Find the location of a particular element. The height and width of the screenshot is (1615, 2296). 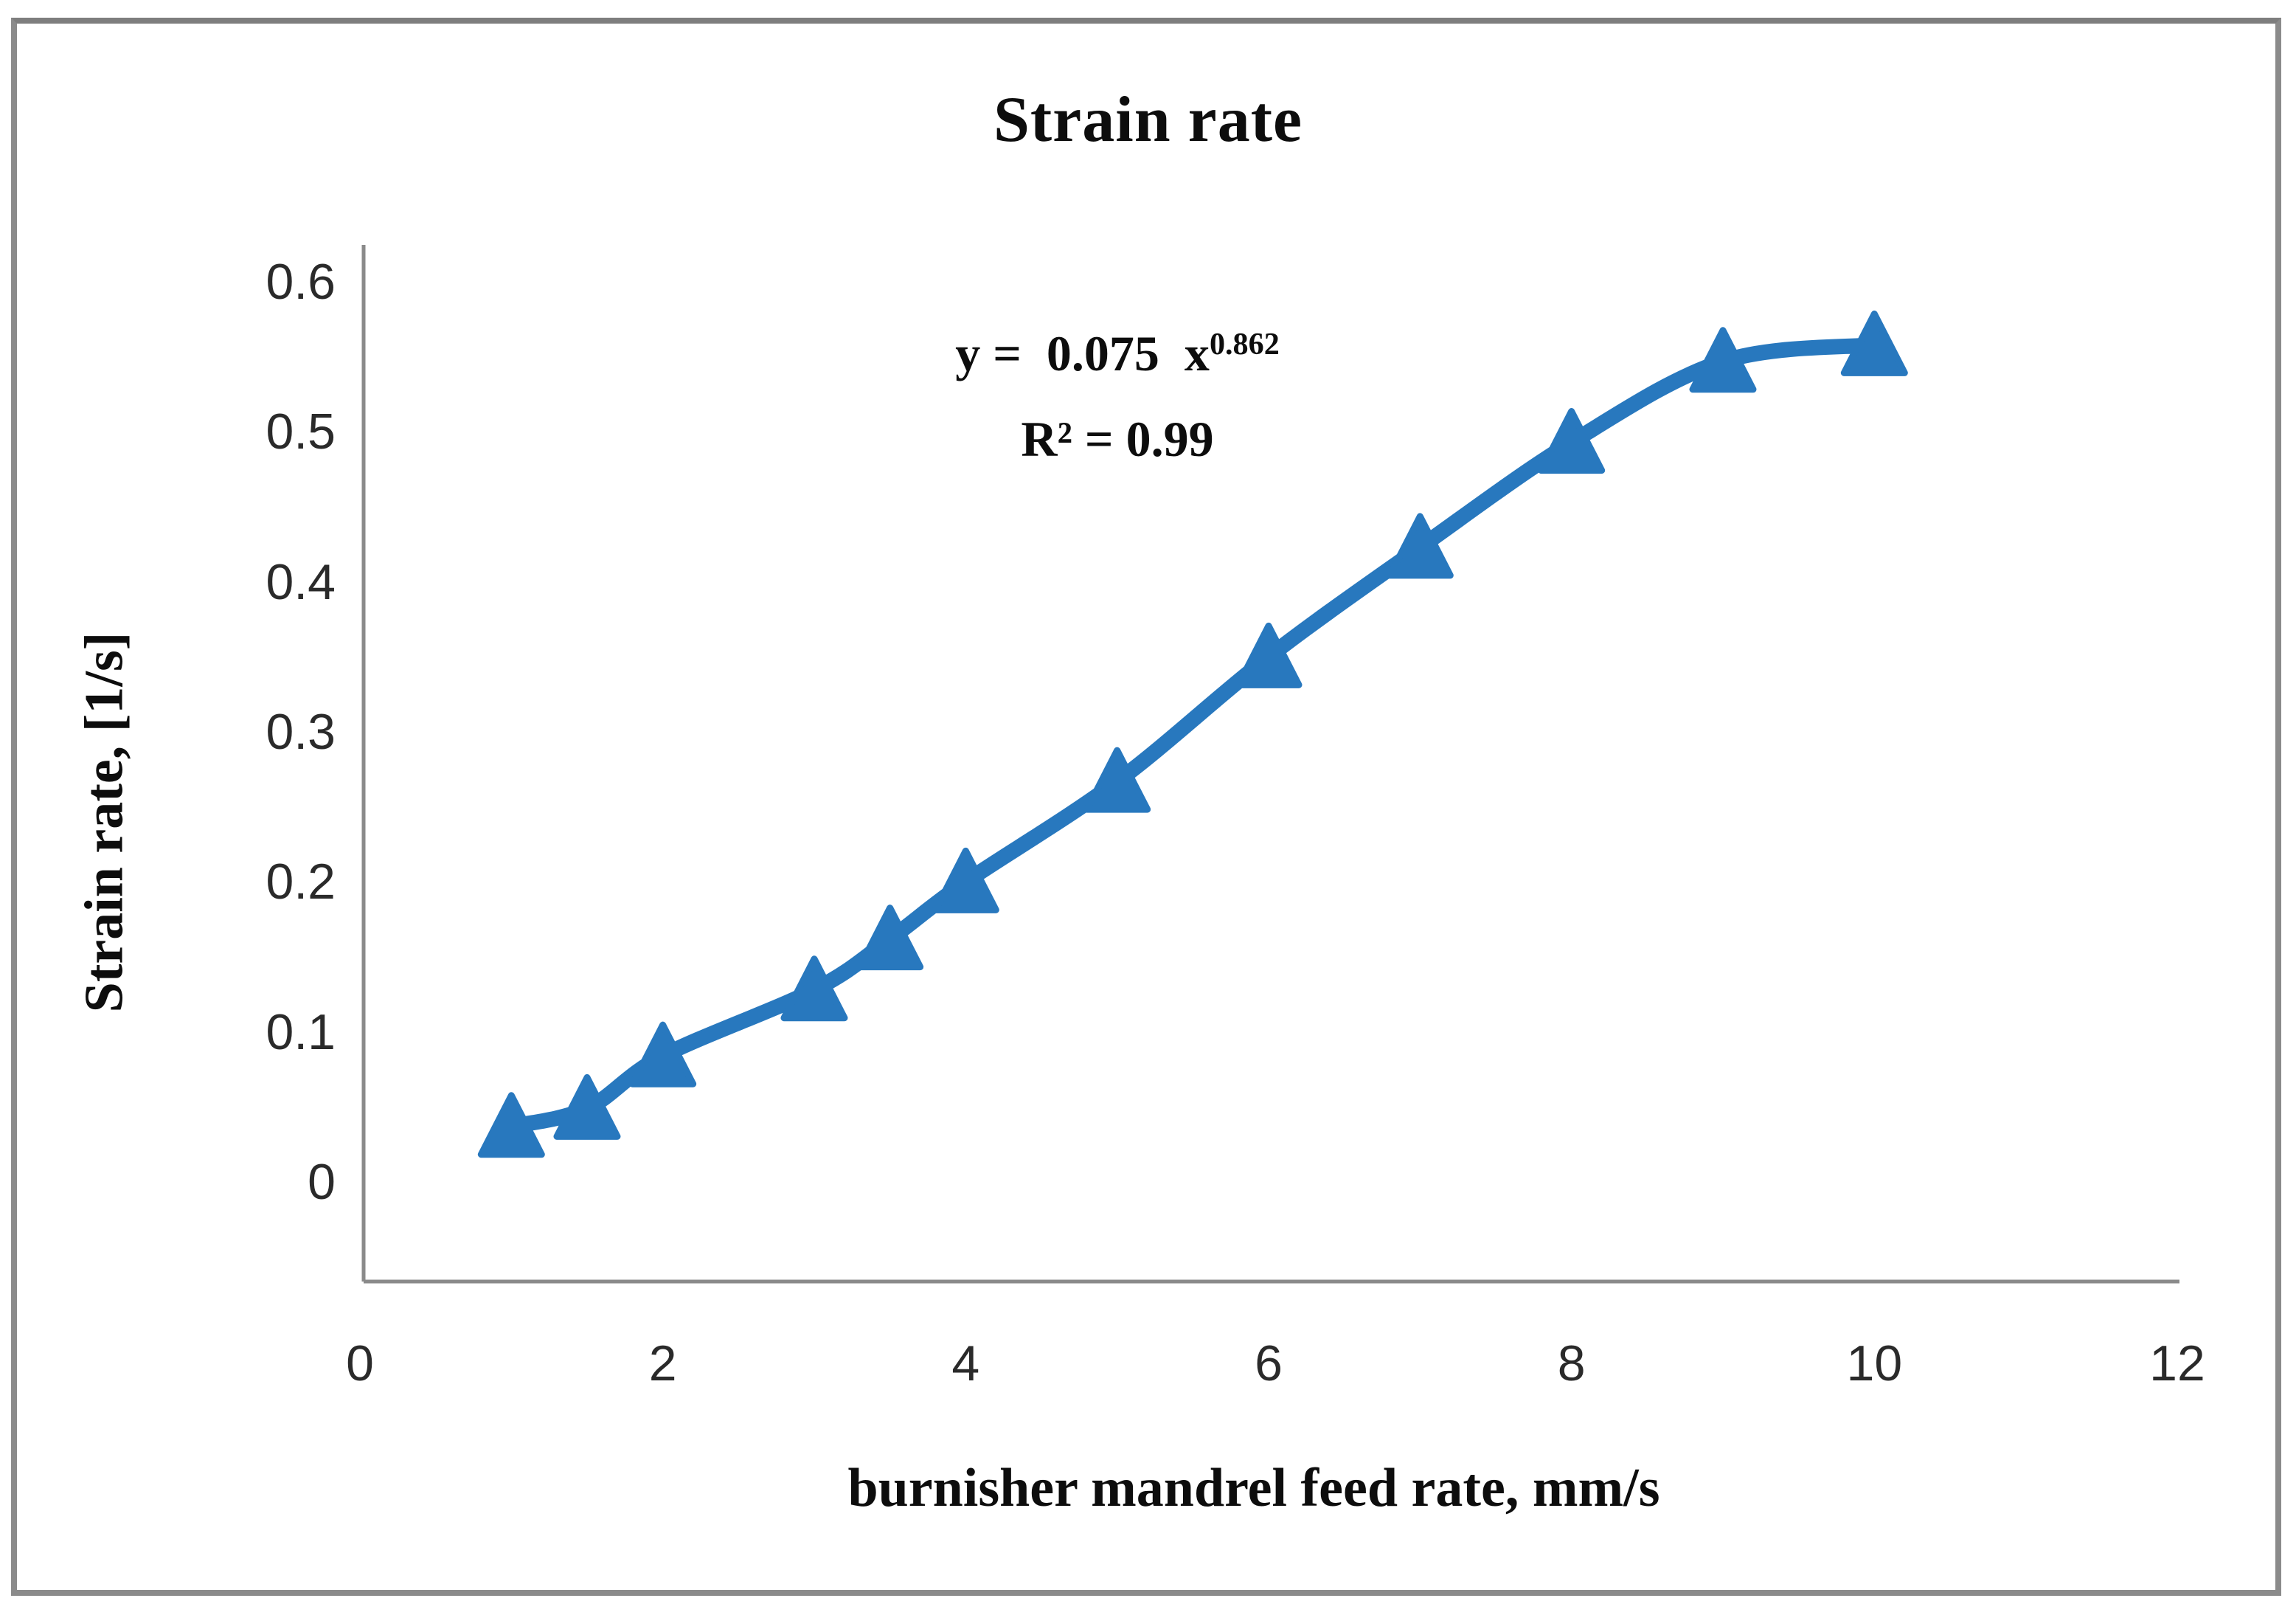

x-tick-label: 2 is located at coordinates (662, 1363).